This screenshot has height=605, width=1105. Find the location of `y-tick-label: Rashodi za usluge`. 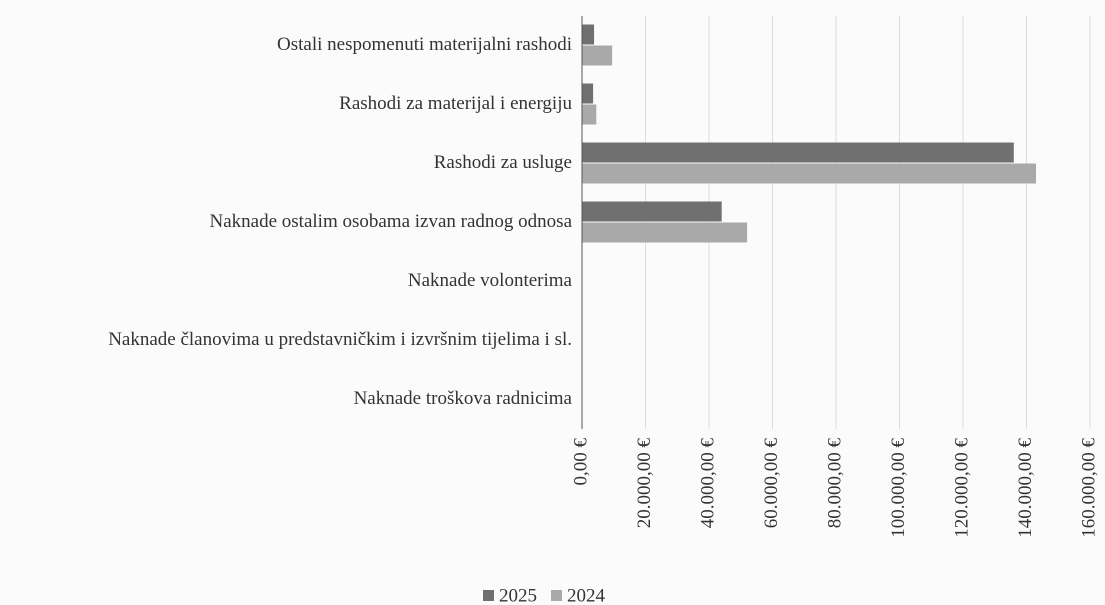

y-tick-label: Rashodi za usluge is located at coordinates (503, 162).